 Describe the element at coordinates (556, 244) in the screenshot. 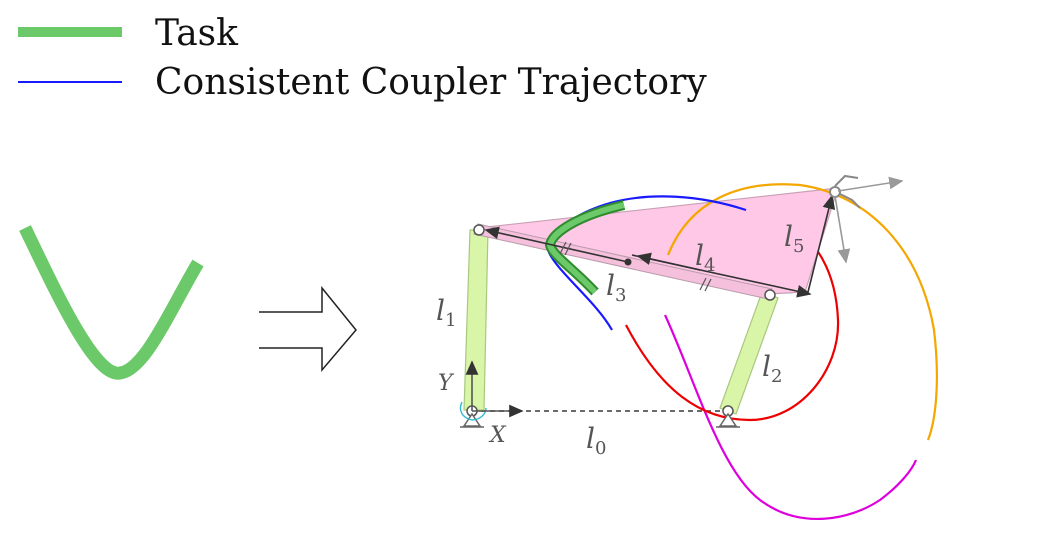

I see `dimension-l3-arrow` at that location.